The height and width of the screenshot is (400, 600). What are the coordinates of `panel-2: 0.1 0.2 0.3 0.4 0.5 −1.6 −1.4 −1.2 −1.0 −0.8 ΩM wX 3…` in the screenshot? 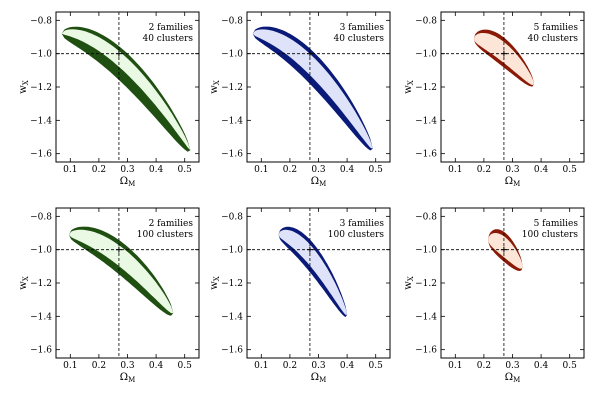 It's located at (300, 99).